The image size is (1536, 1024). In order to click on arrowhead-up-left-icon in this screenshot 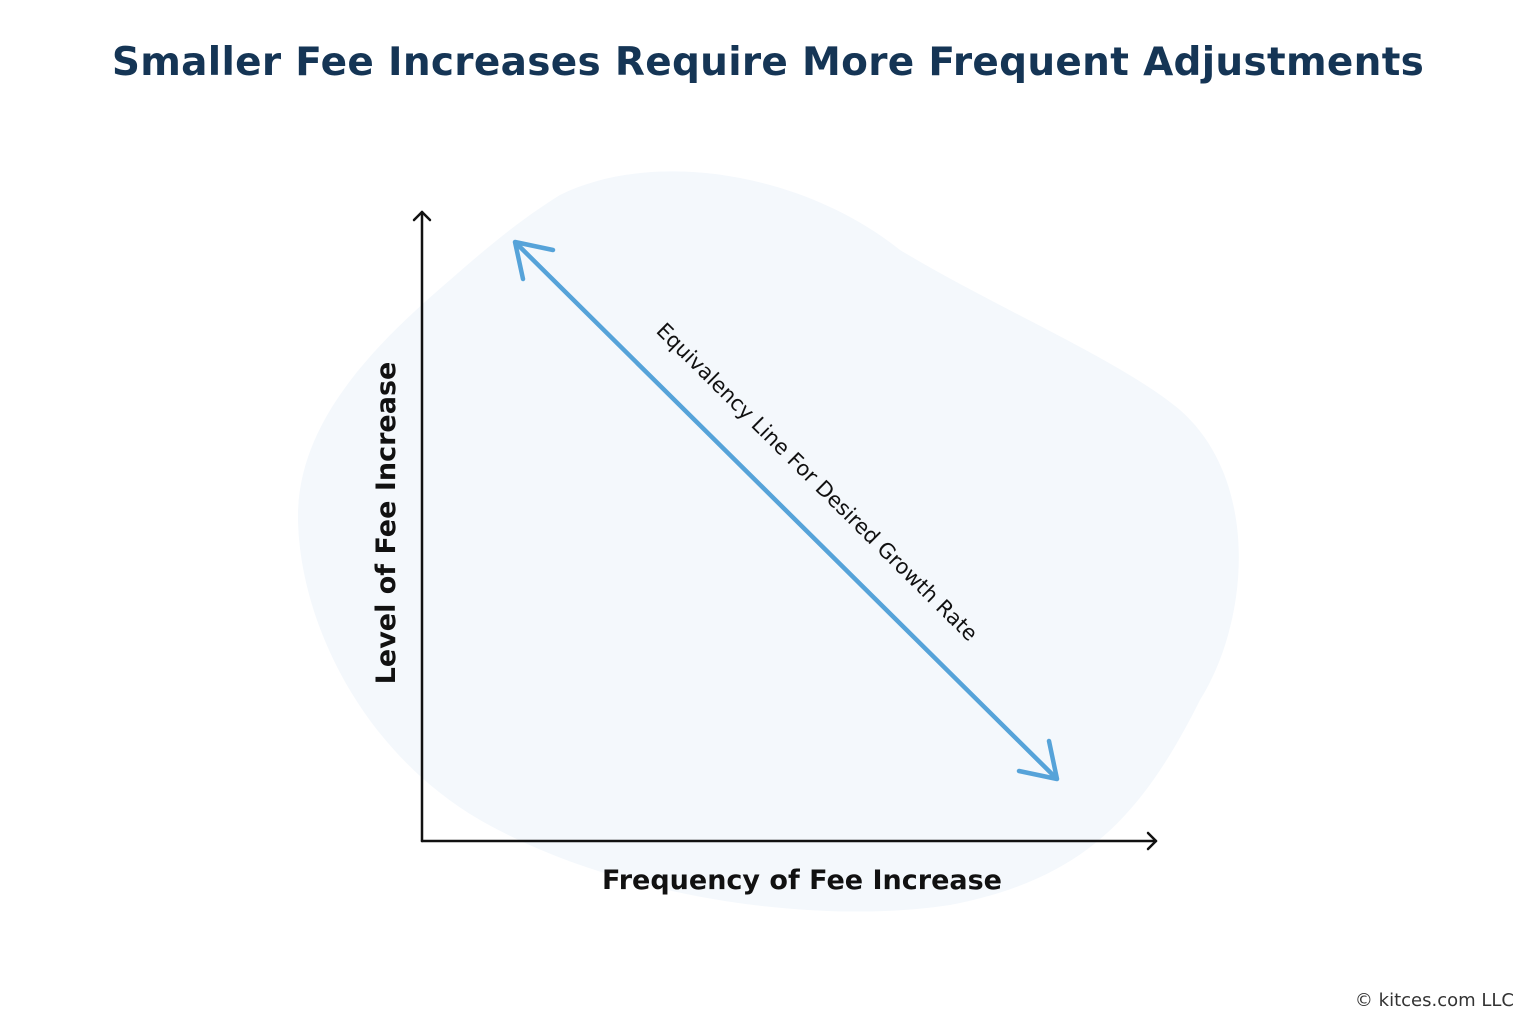, I will do `click(534, 260)`.